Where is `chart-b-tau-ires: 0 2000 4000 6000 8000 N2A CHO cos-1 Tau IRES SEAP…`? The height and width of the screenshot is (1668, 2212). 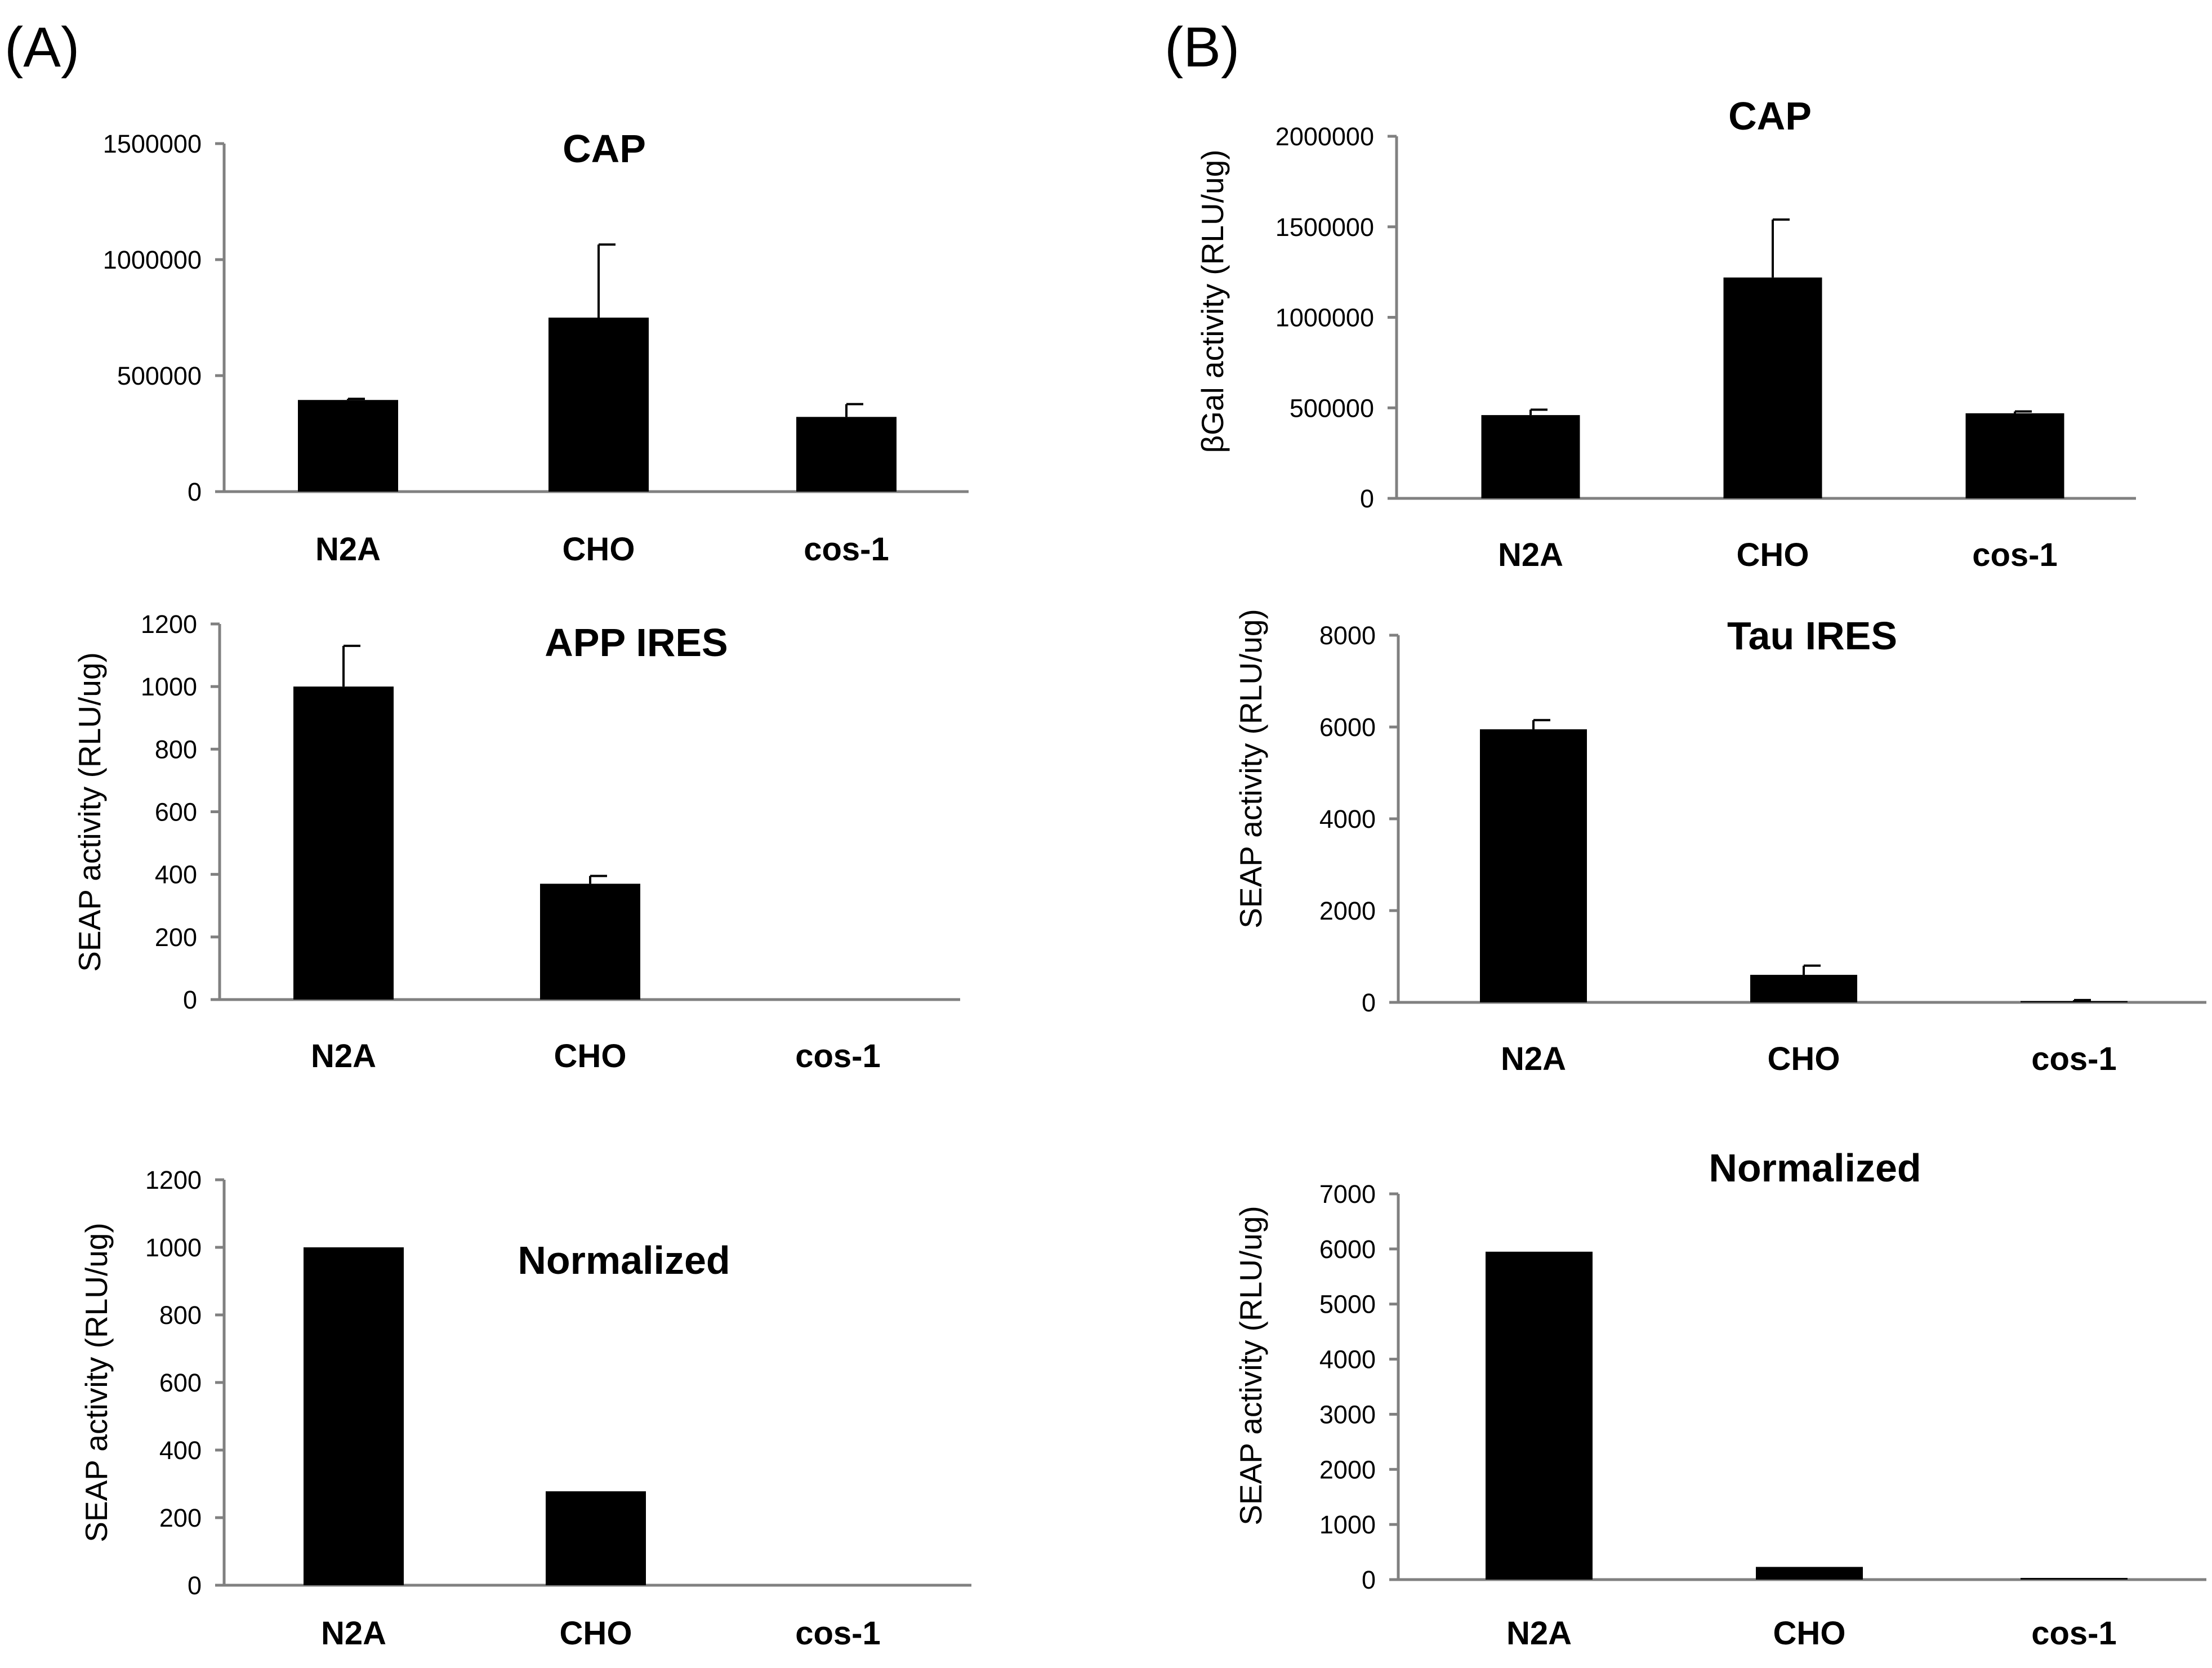
chart-b-tau-ires: 0 2000 4000 6000 8000 N2A CHO cos-1 Tau IRES SEAP… is located at coordinates (1719, 843).